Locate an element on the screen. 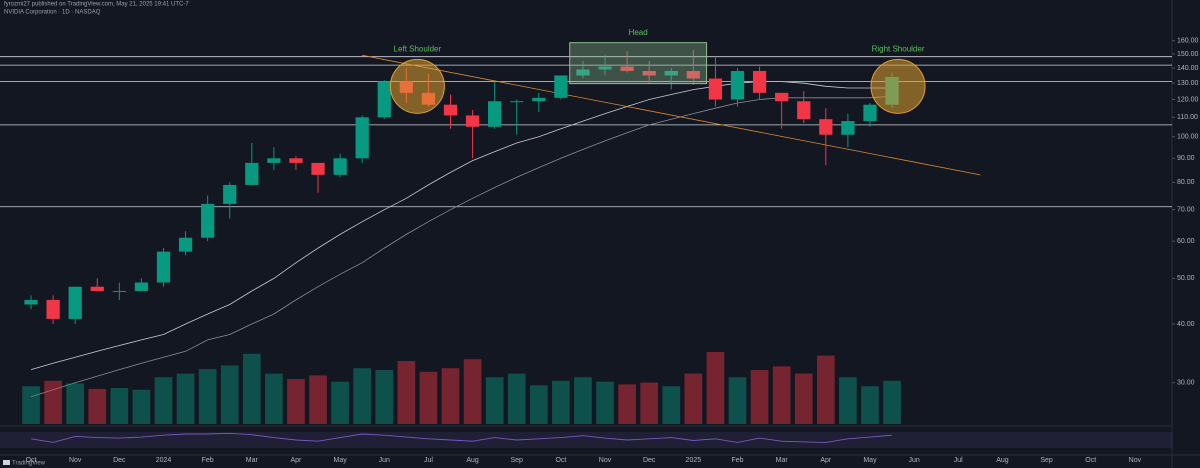 Image resolution: width=1200 pixels, height=468 pixels. x-tick-label: Aug is located at coordinates (472, 460).